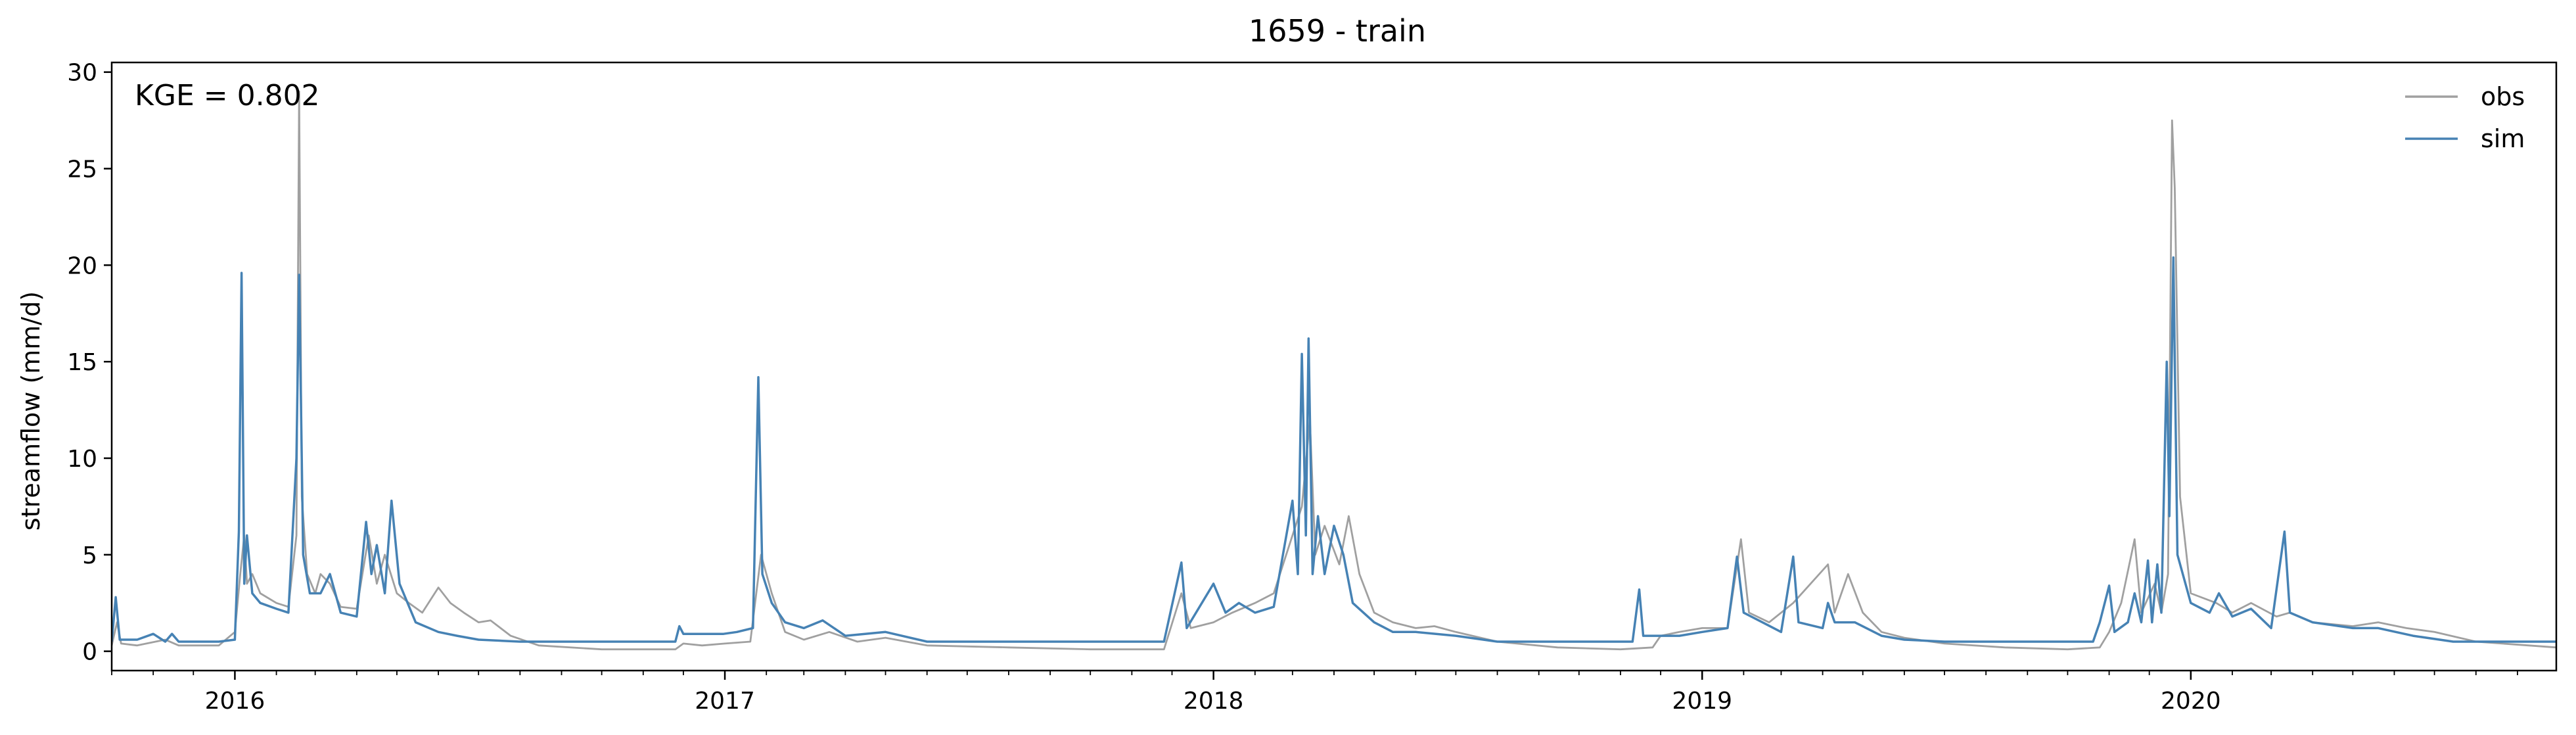 Image resolution: width=2576 pixels, height=735 pixels. I want to click on legend-label-obs: obs, so click(2503, 96).